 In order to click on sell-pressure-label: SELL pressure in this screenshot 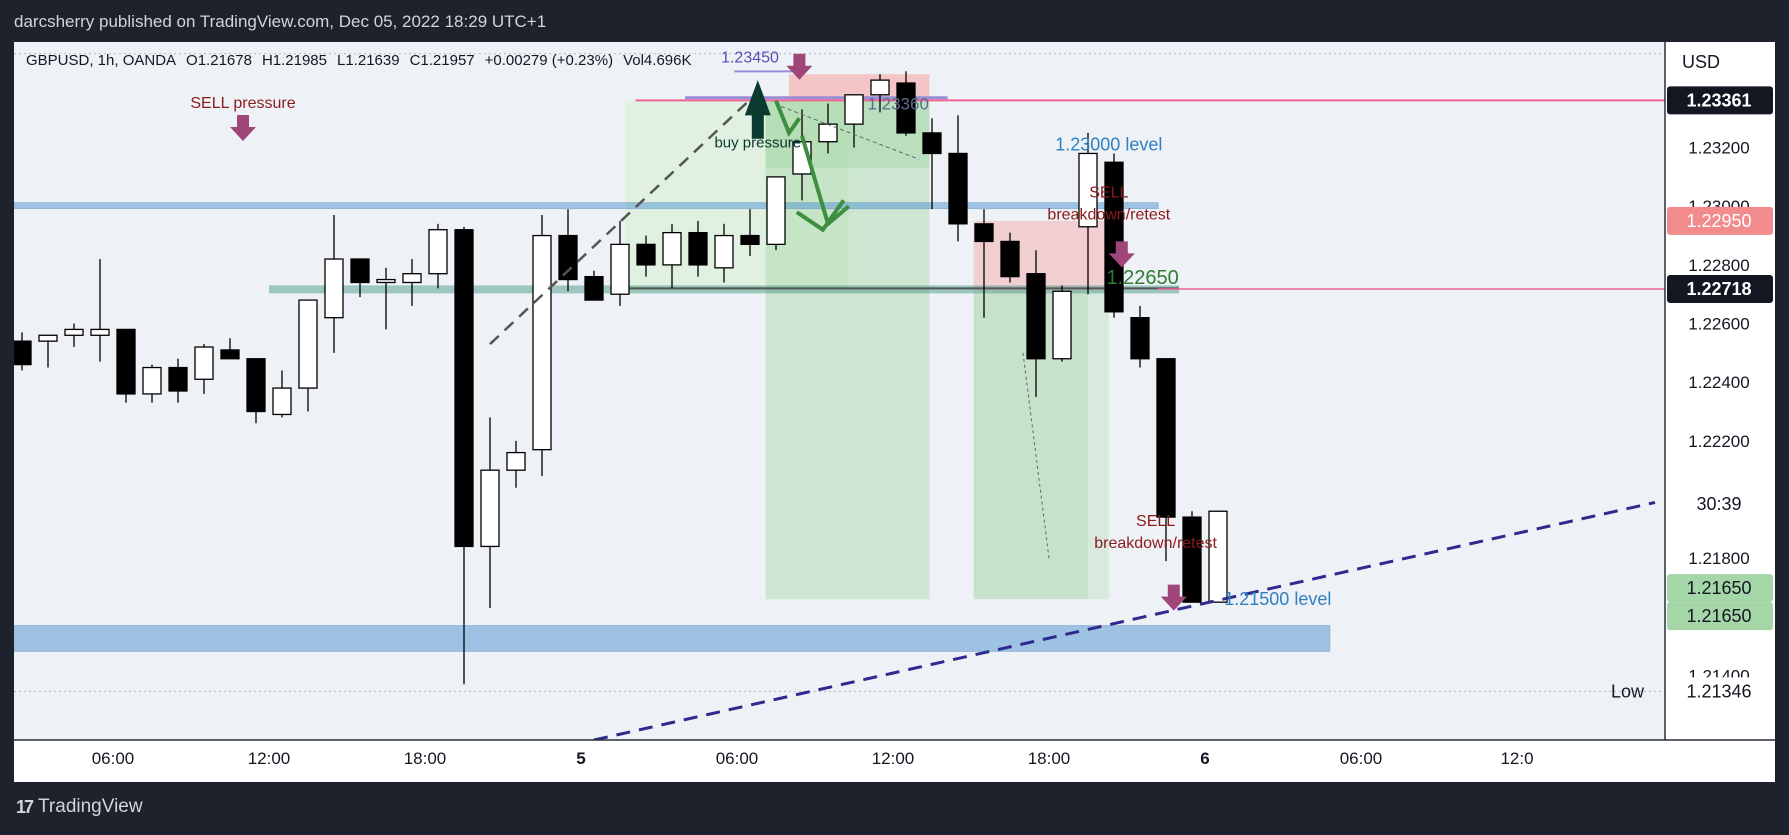, I will do `click(242, 103)`.